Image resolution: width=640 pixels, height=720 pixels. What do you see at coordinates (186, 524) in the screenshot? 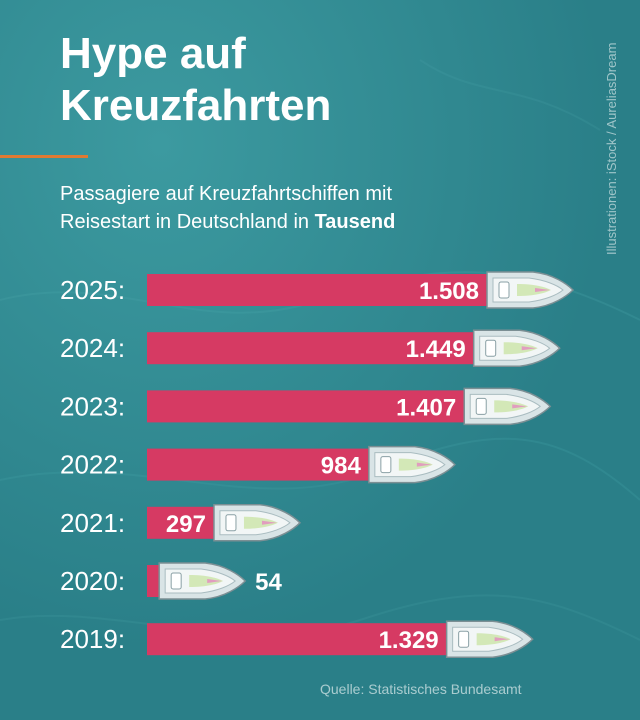
I see `value-label: 297` at bounding box center [186, 524].